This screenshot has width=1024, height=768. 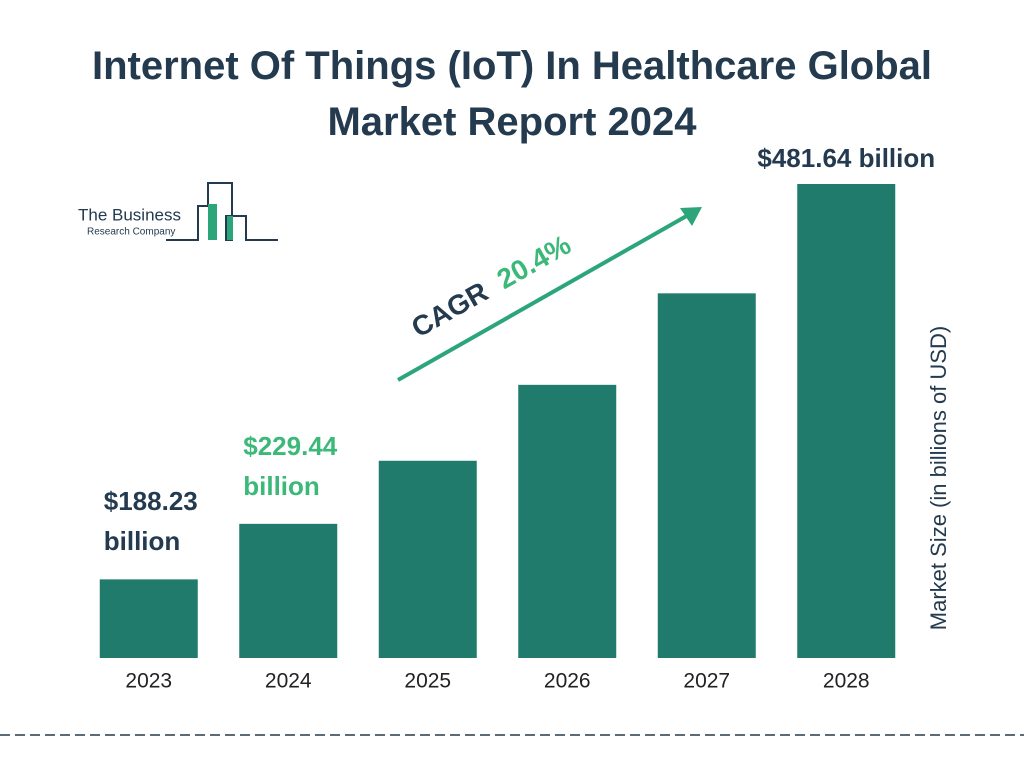 What do you see at coordinates (706, 681) in the screenshot?
I see `x-tick-label: 2027` at bounding box center [706, 681].